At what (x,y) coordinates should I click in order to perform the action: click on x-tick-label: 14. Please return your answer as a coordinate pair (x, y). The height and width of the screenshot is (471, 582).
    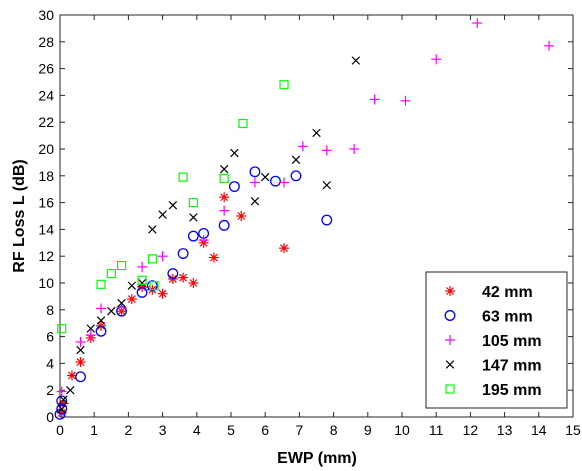
    Looking at the image, I should click on (539, 430).